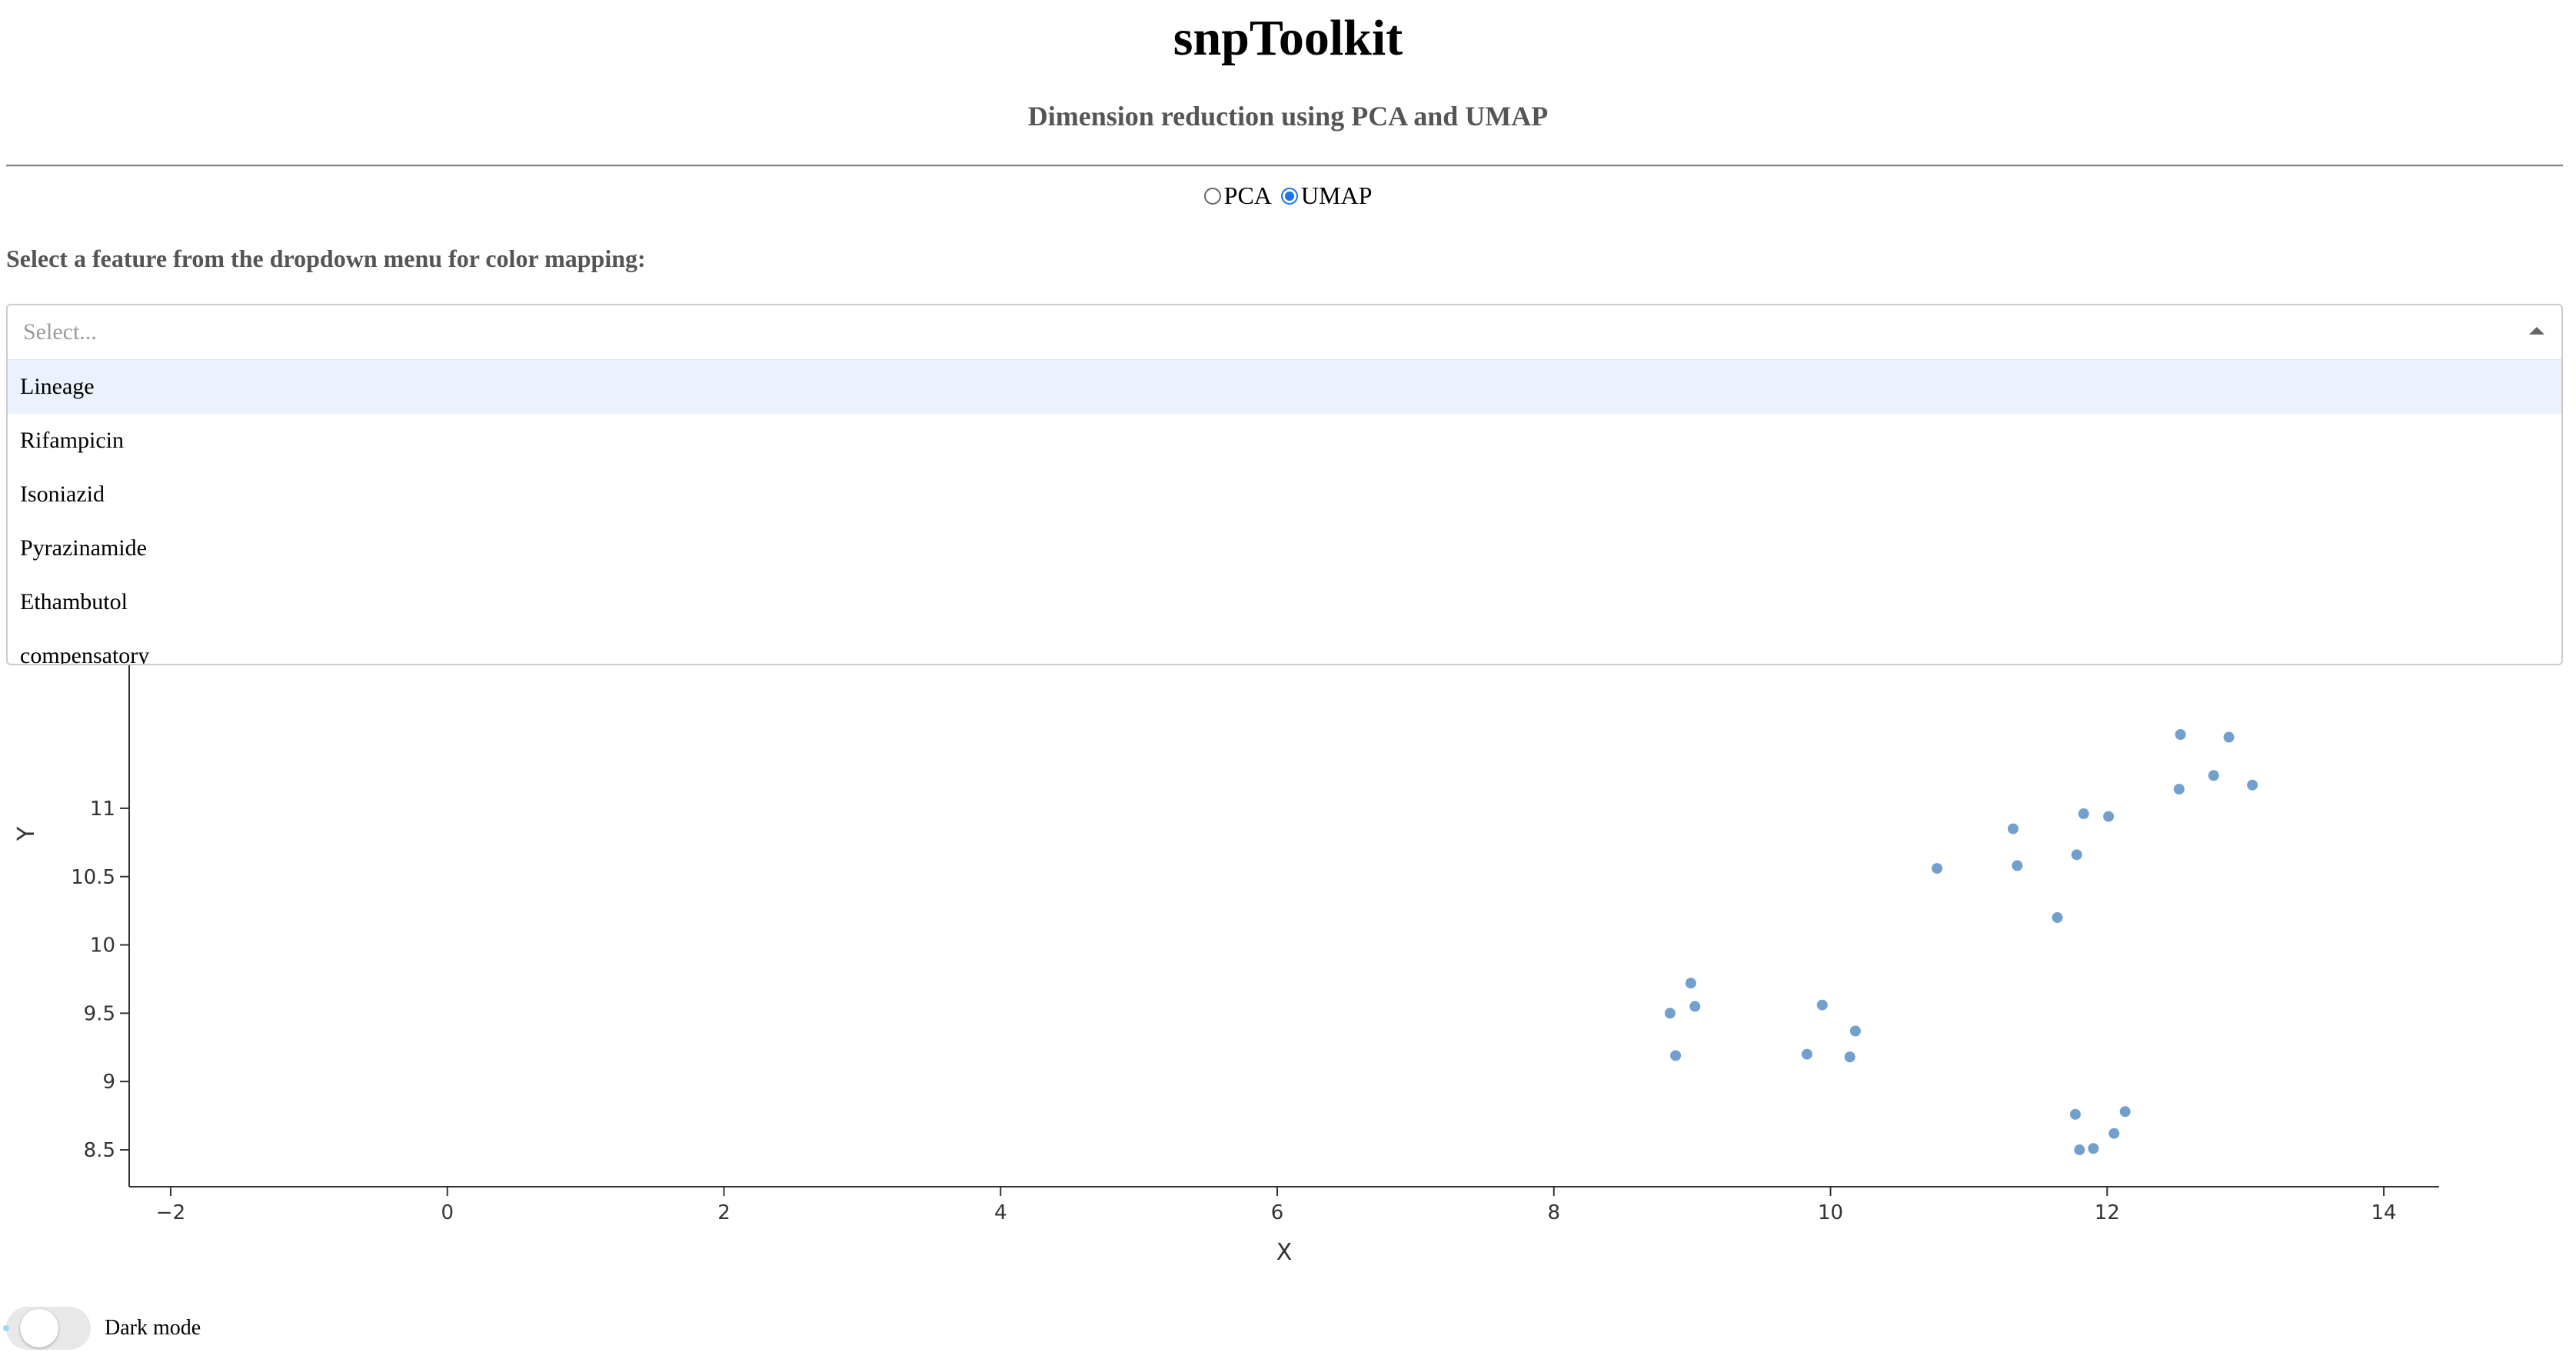  What do you see at coordinates (72, 440) in the screenshot?
I see `dropdown-option-rifampicin: Rifampicin` at bounding box center [72, 440].